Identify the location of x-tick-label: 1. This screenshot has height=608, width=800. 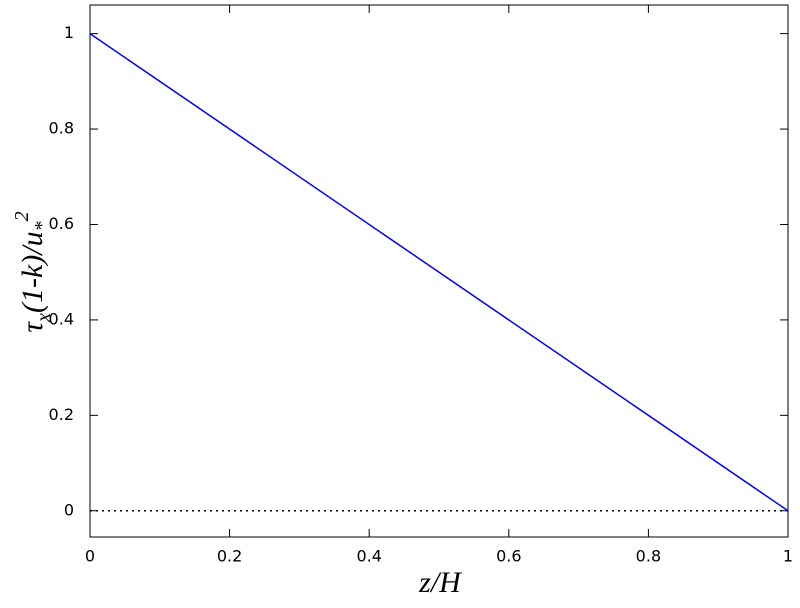
(788, 556).